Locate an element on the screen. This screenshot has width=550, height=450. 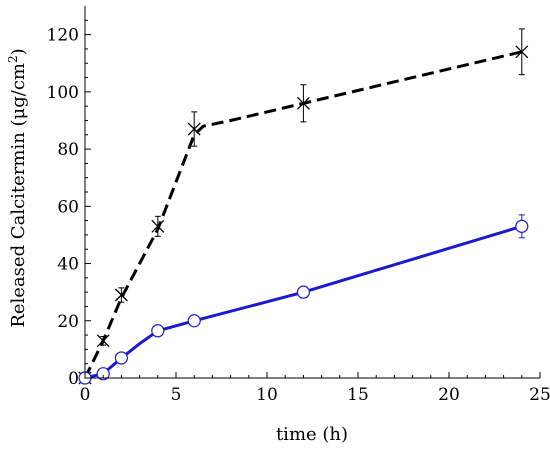
y-axis-title: Released Calcitermin (μg/cm2) is located at coordinates (17, 187).